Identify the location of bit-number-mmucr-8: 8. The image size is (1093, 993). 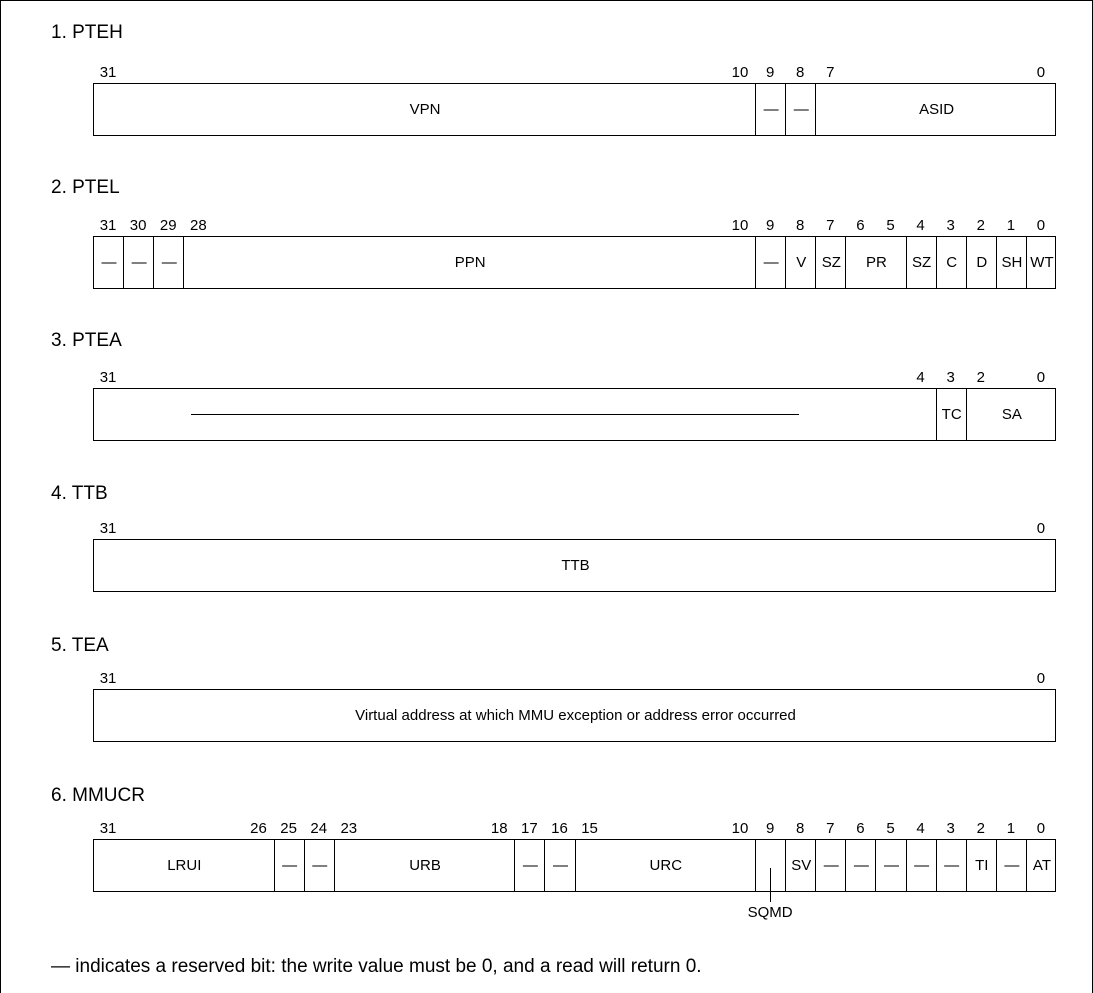
(800, 828).